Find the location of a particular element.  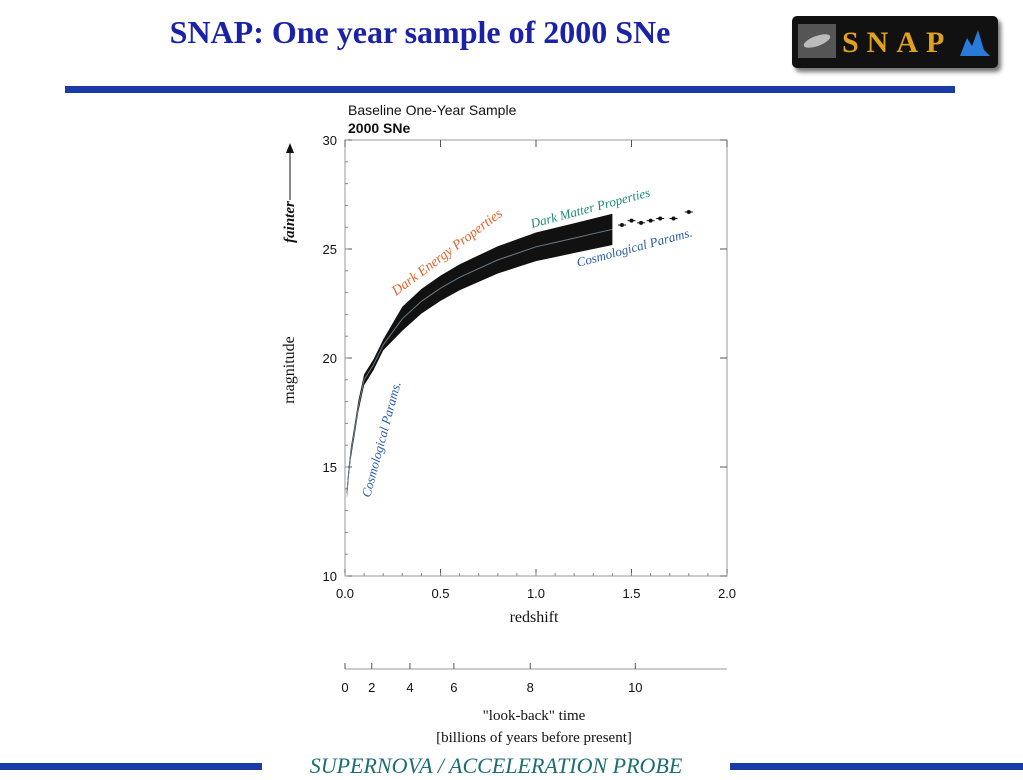

bottom-rule-right is located at coordinates (876, 766).